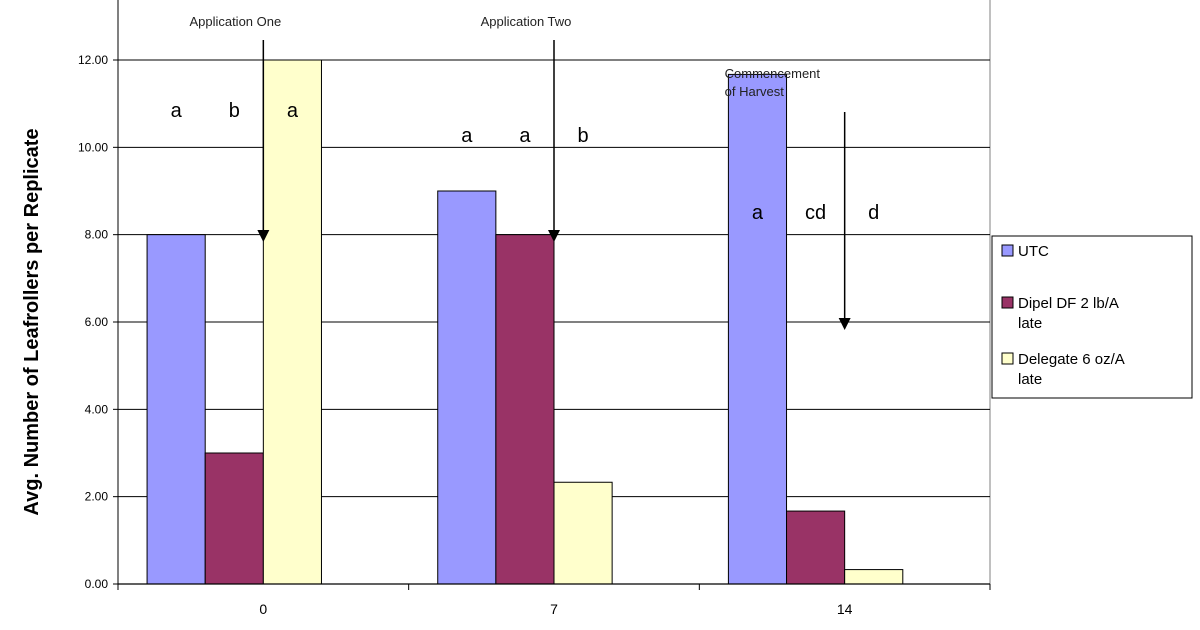  I want to click on x-tick-label: 7, so click(554, 609).